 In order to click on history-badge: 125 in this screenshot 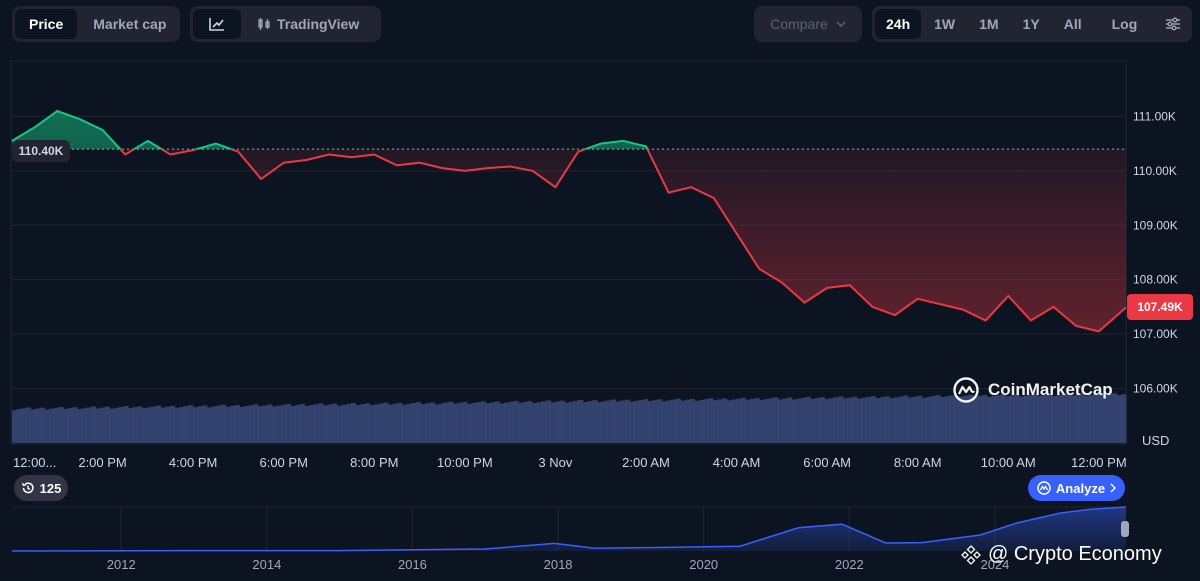, I will do `click(41, 488)`.